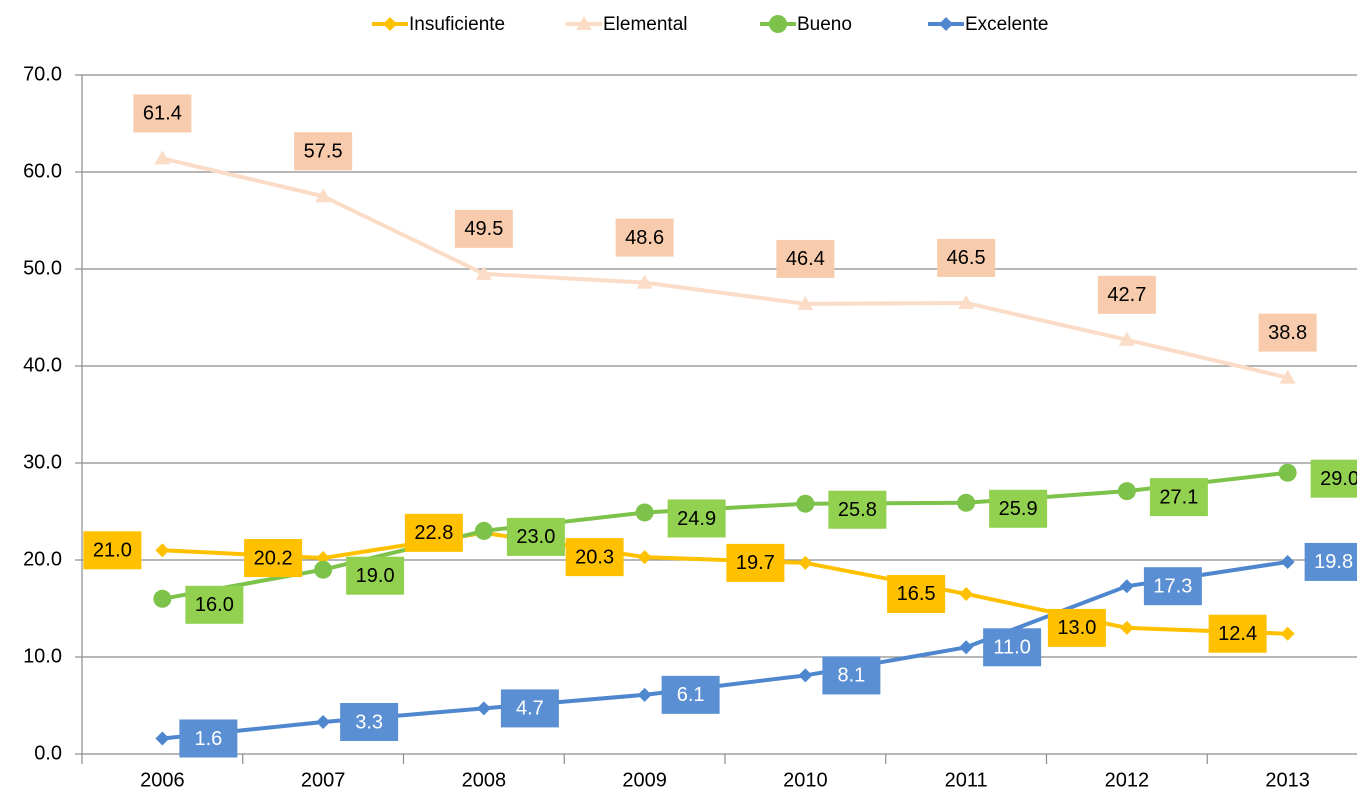 Image resolution: width=1357 pixels, height=797 pixels. I want to click on data-label: 19.8, so click(1333, 562).